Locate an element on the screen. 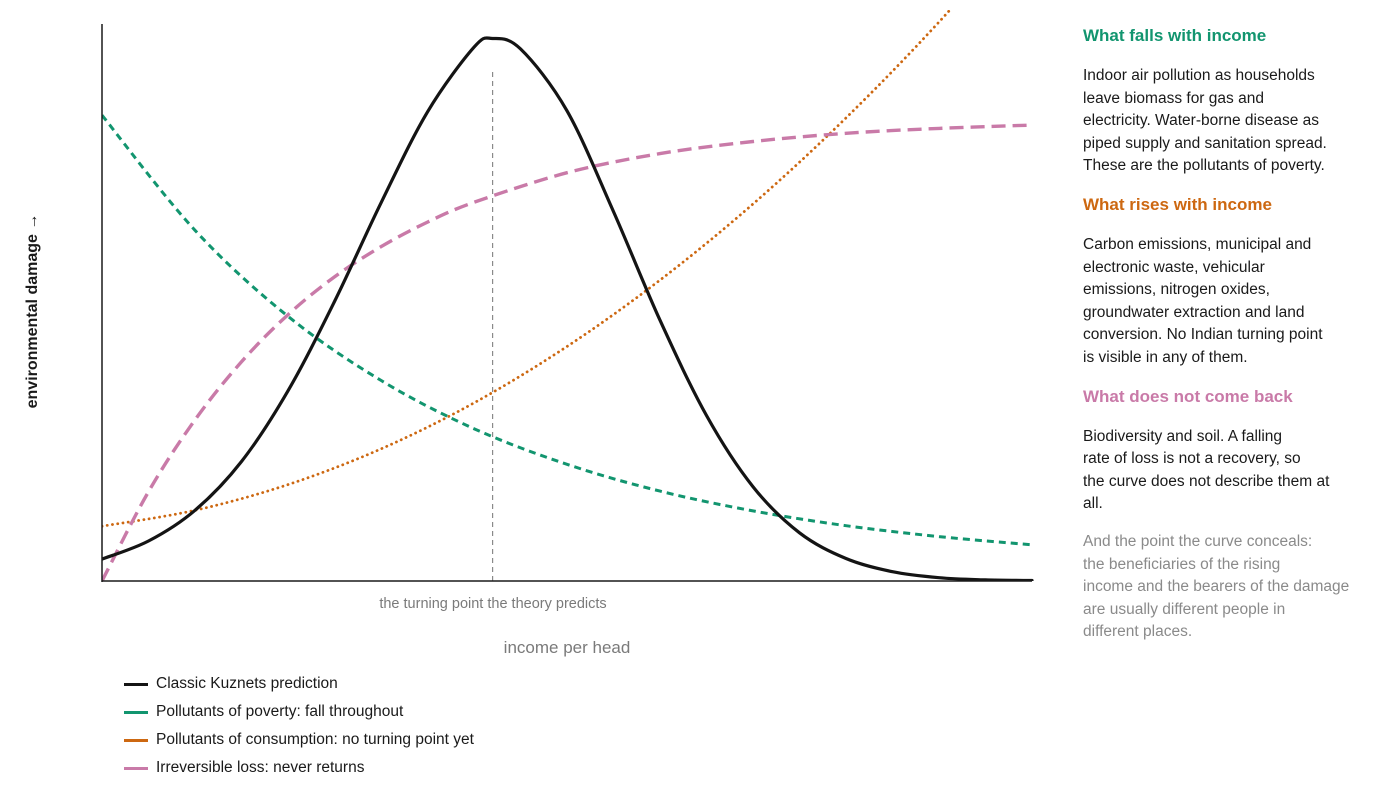 This screenshot has height=796, width=1400. legend-item-kuznets: Classic Kuznets prediction is located at coordinates (299, 684).